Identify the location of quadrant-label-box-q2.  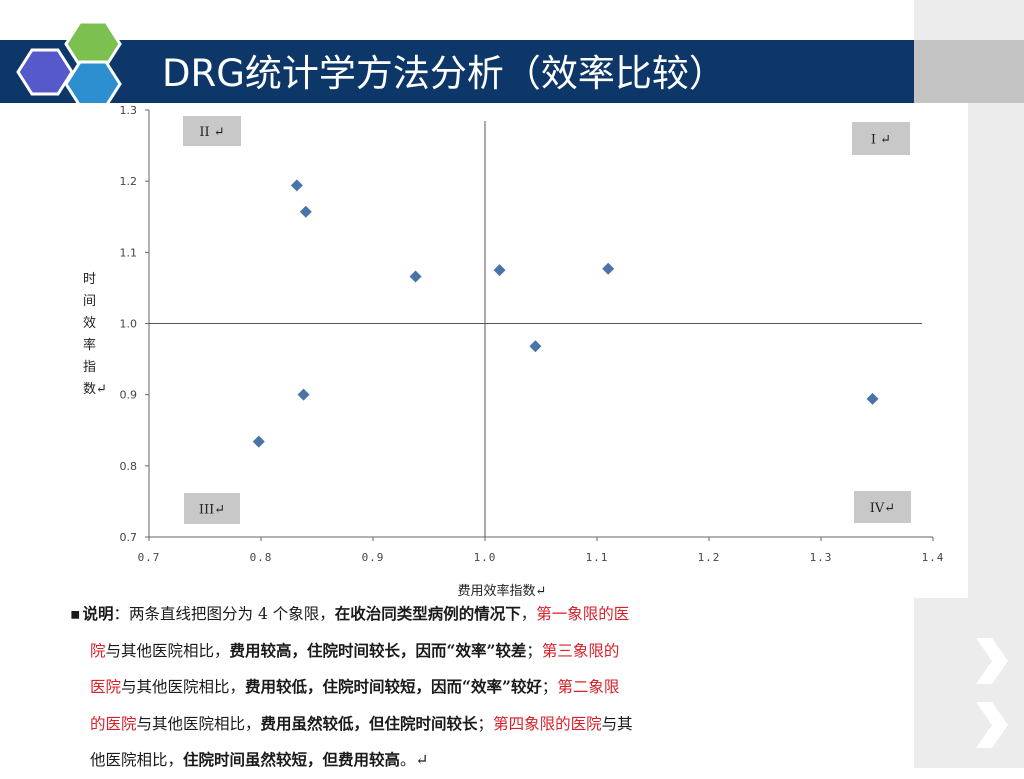
(212, 131).